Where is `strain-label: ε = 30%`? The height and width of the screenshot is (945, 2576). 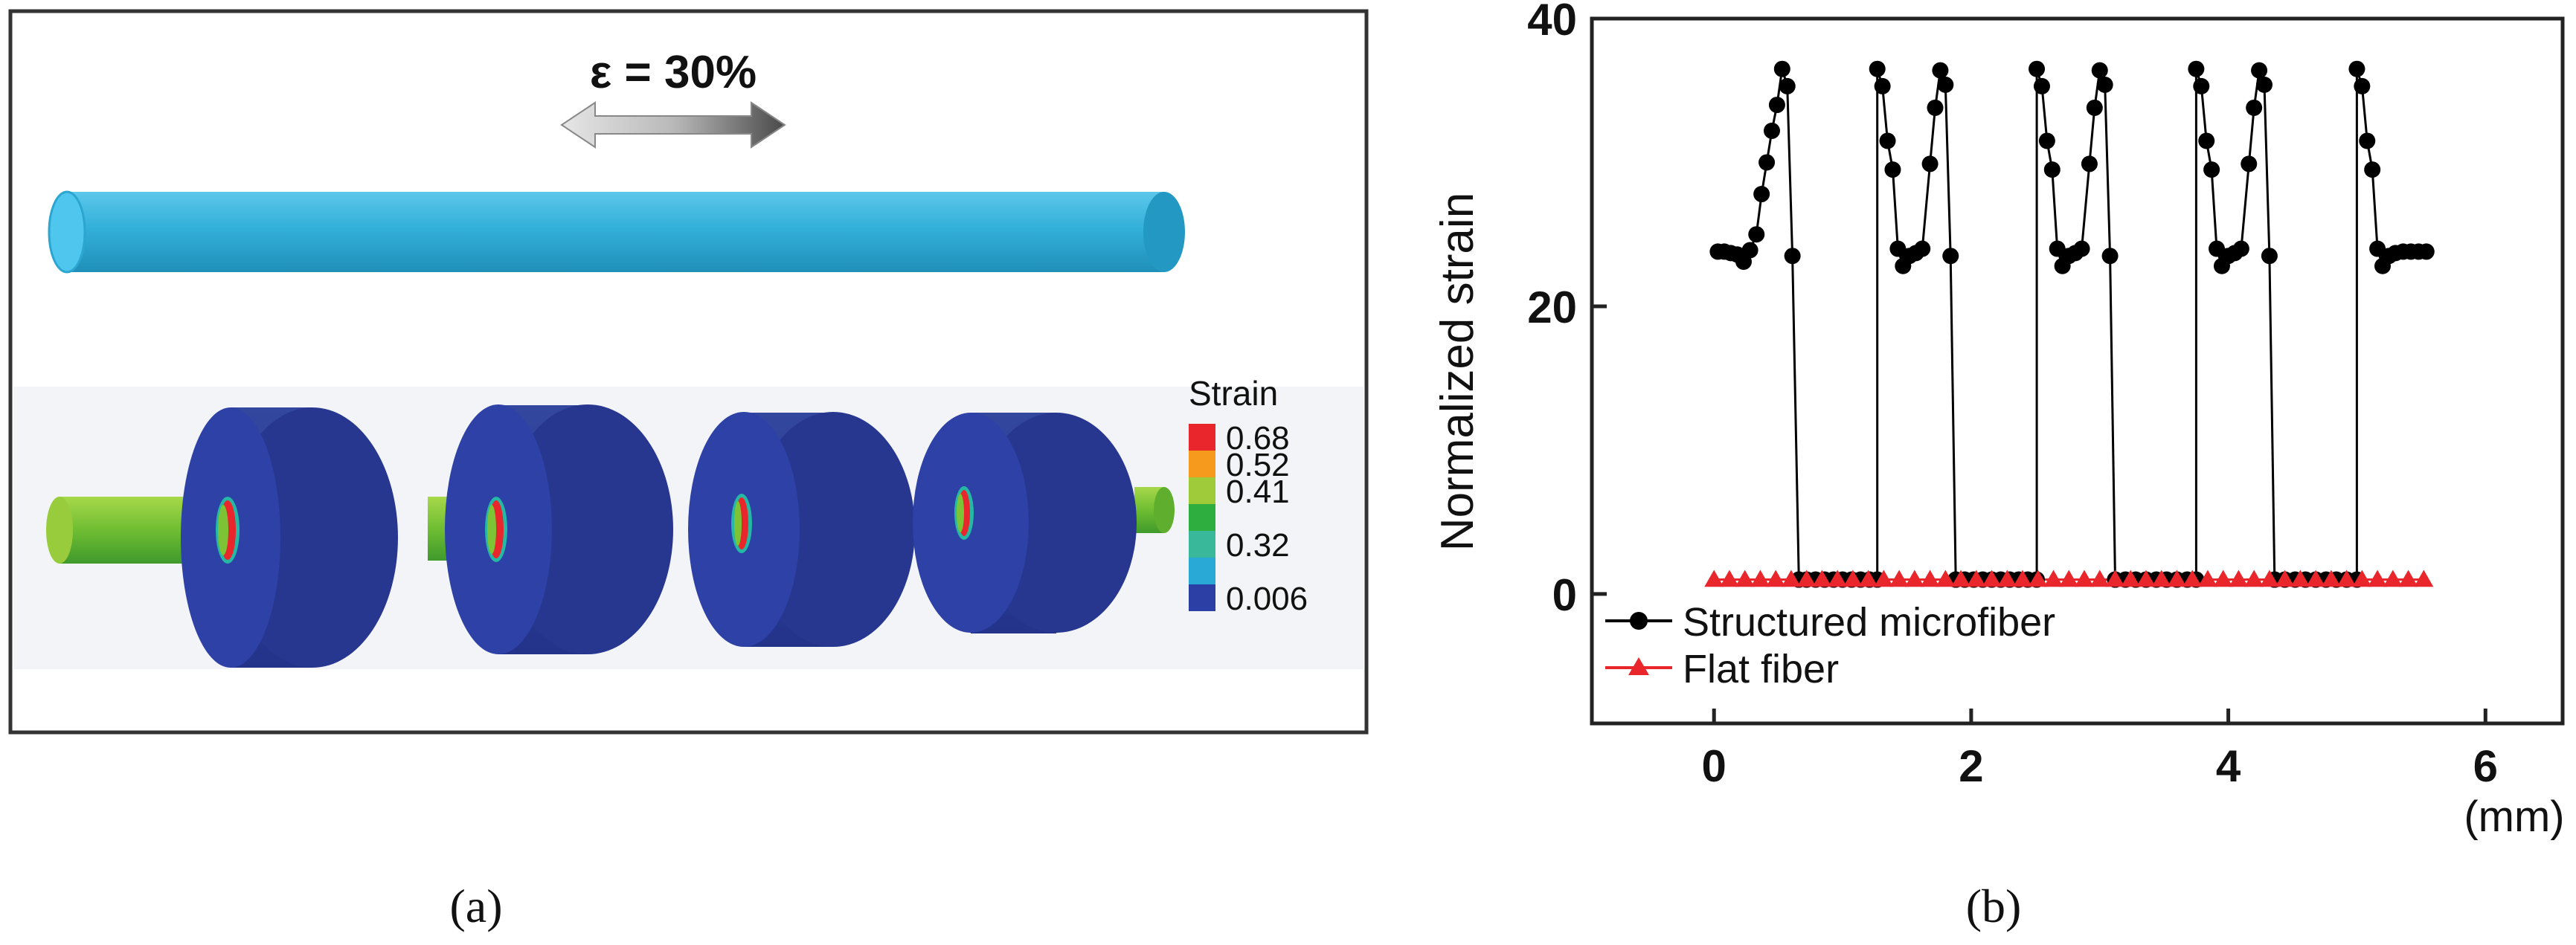 strain-label: ε = 30% is located at coordinates (673, 72).